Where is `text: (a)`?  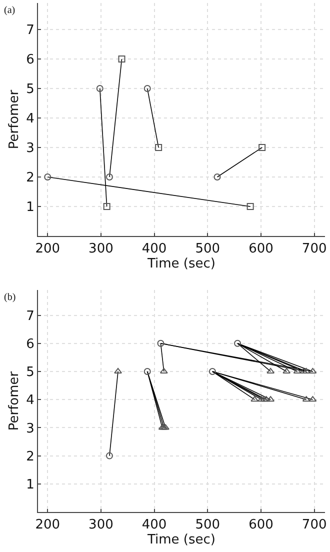
text: (a) is located at coordinates (10, 10).